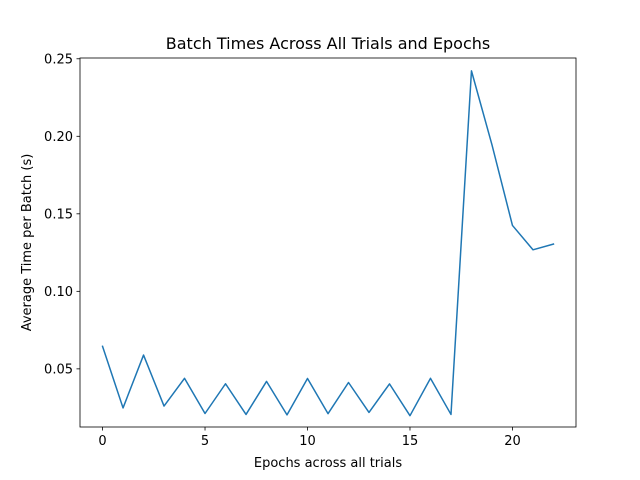 The image size is (640, 480). What do you see at coordinates (58, 137) in the screenshot?
I see `y-tick-label: 0.20` at bounding box center [58, 137].